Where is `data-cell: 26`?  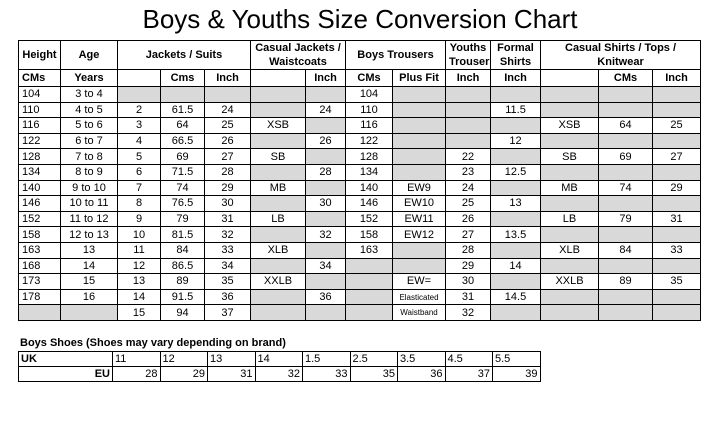
data-cell: 26 is located at coordinates (468, 219).